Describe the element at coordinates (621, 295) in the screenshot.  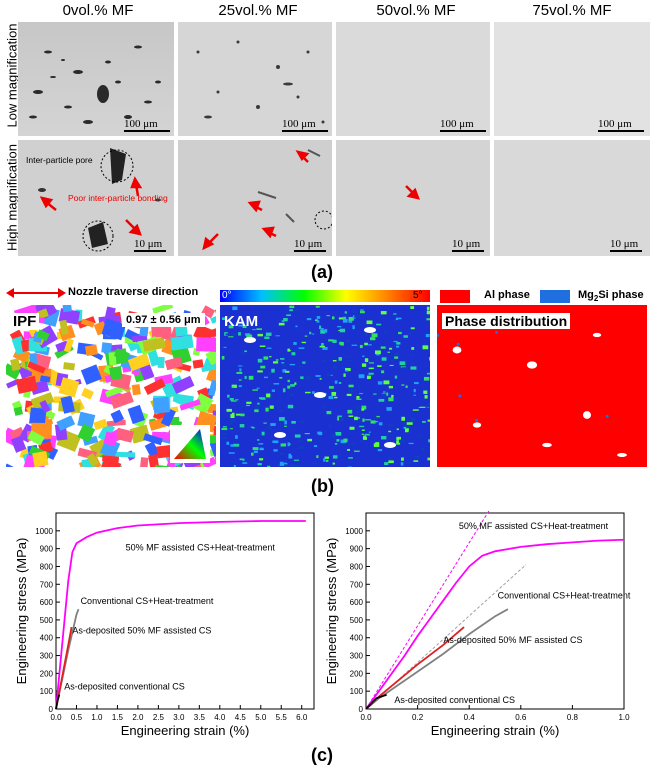
I see `legend-mg2si-suffix: Si phase` at that location.